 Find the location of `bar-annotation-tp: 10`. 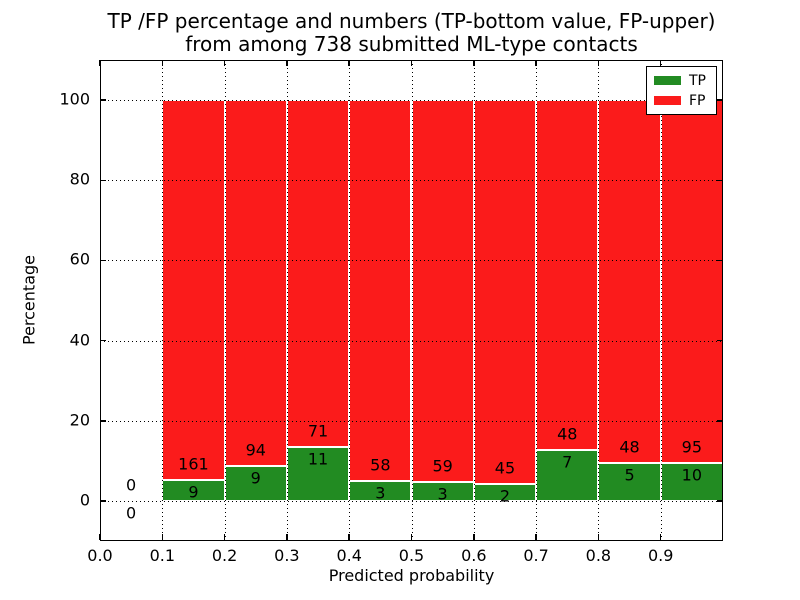

bar-annotation-tp: 10 is located at coordinates (692, 475).